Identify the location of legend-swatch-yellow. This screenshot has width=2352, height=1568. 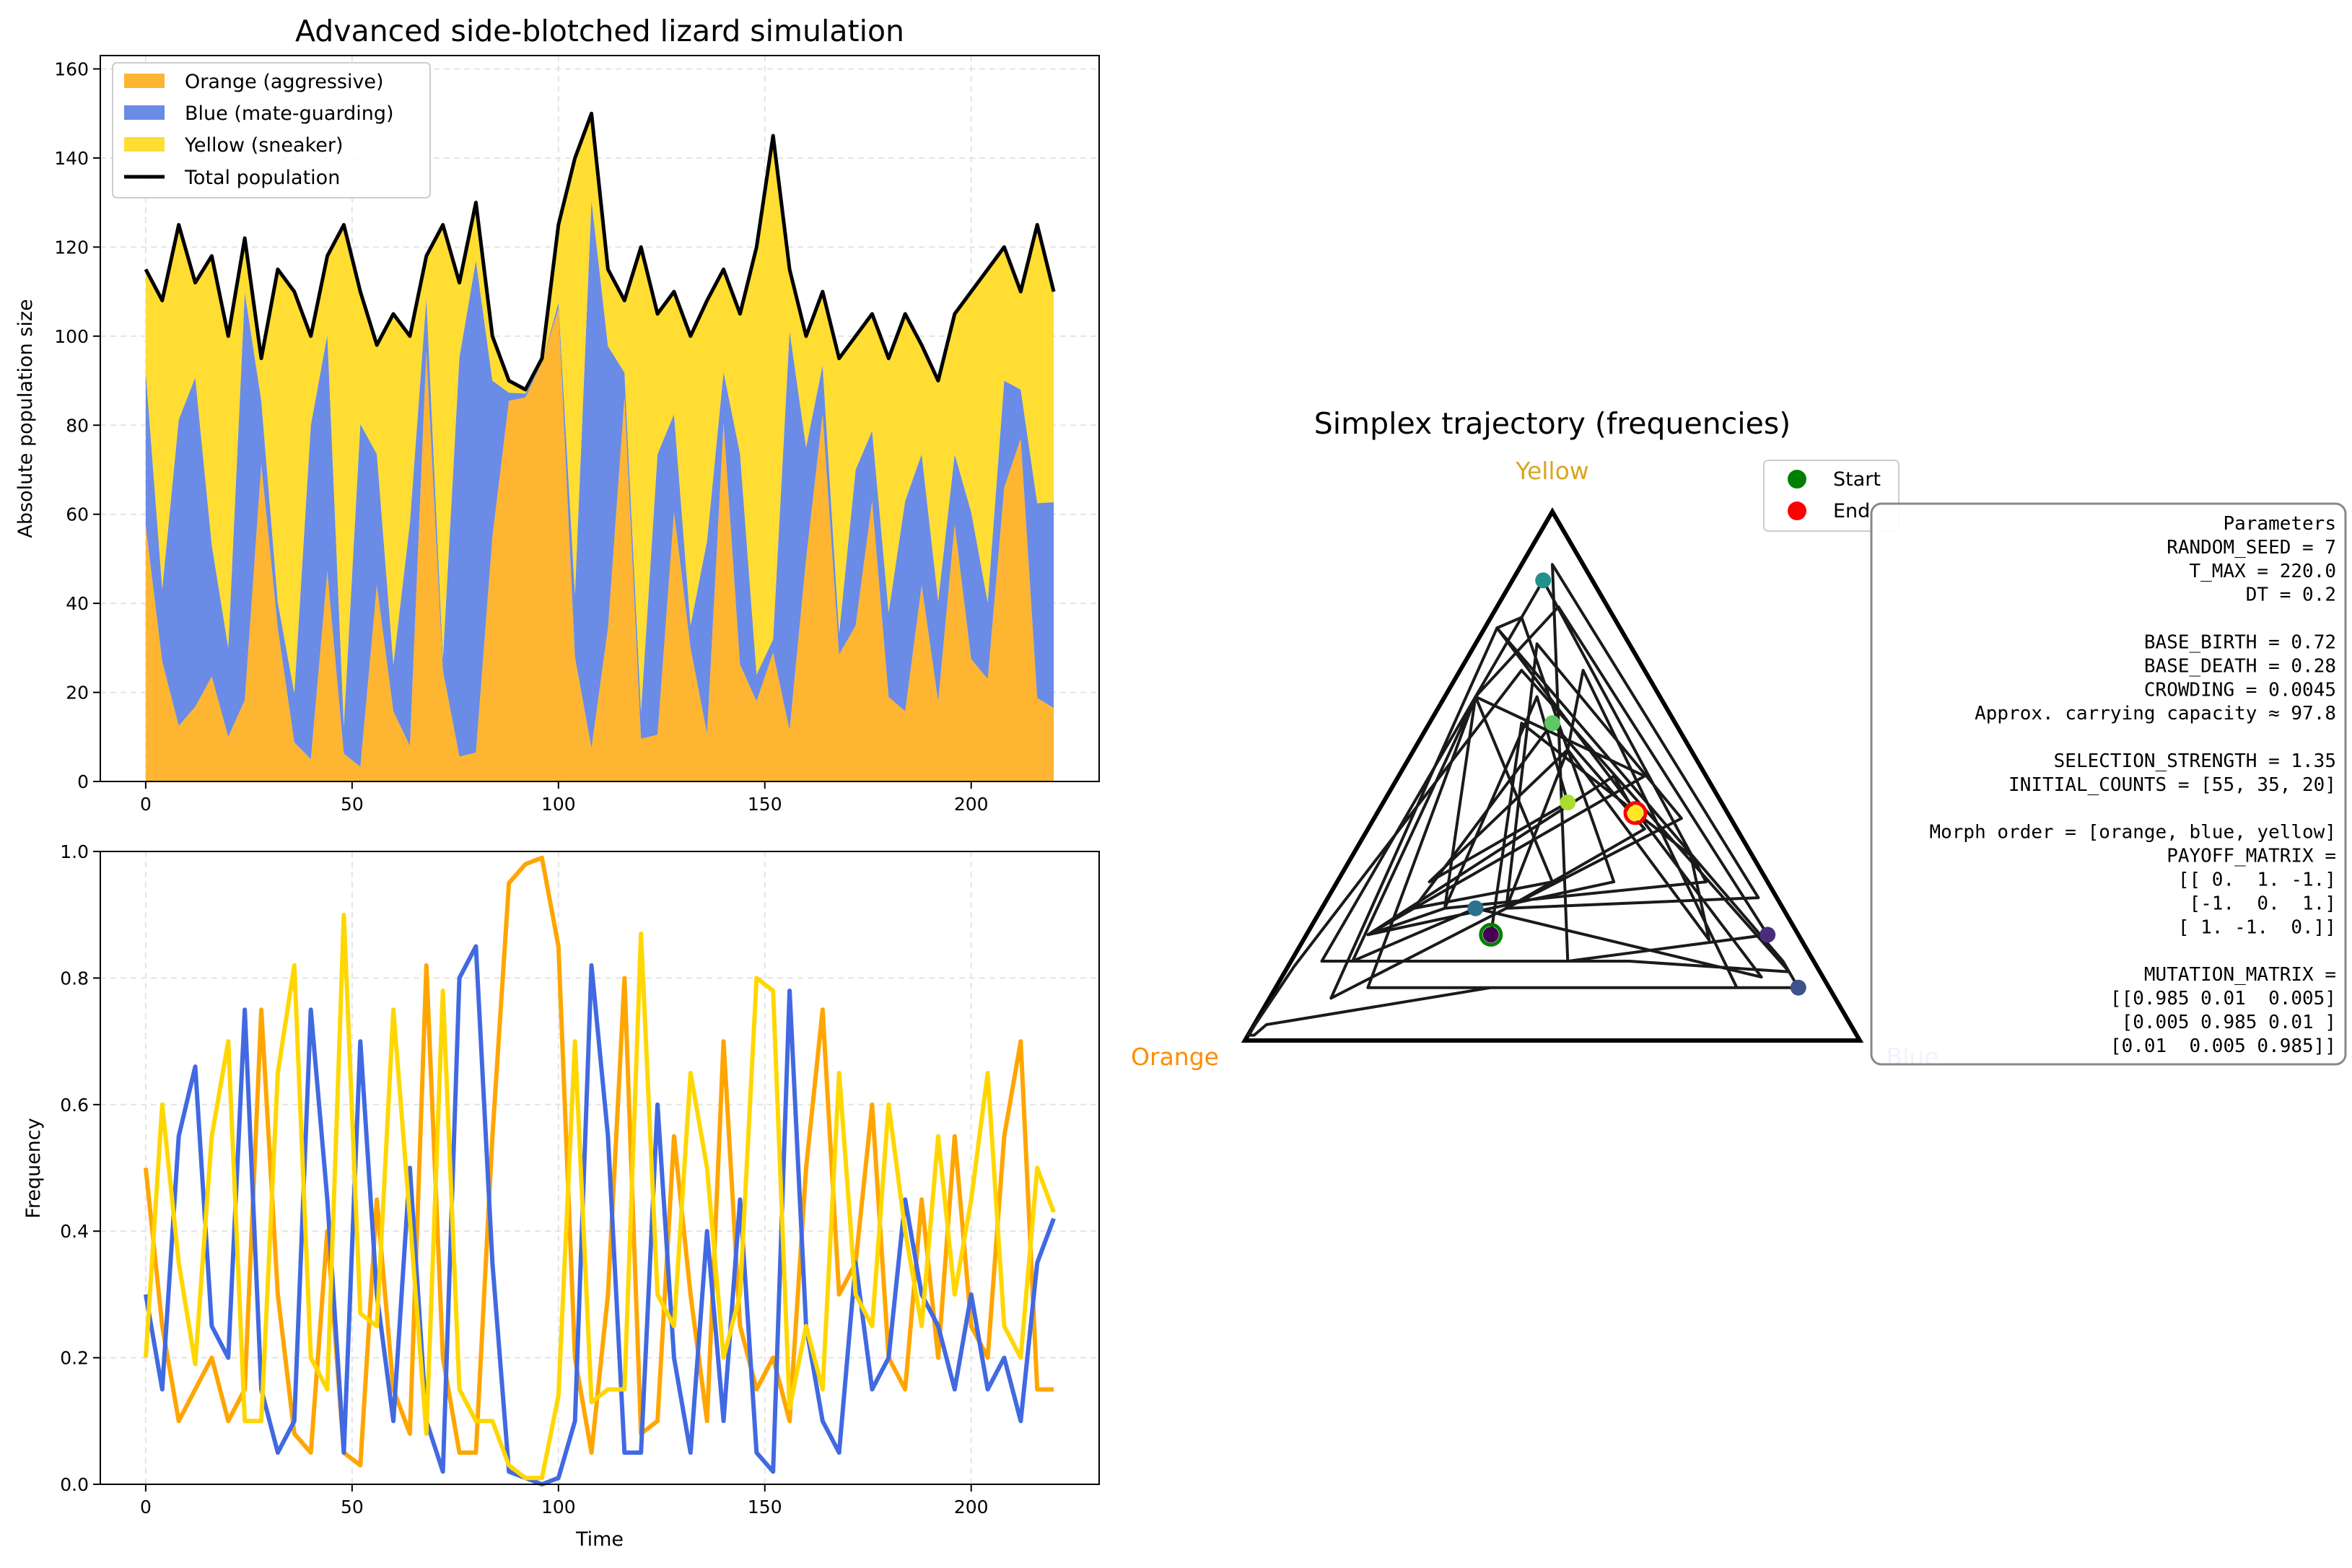
(145, 144).